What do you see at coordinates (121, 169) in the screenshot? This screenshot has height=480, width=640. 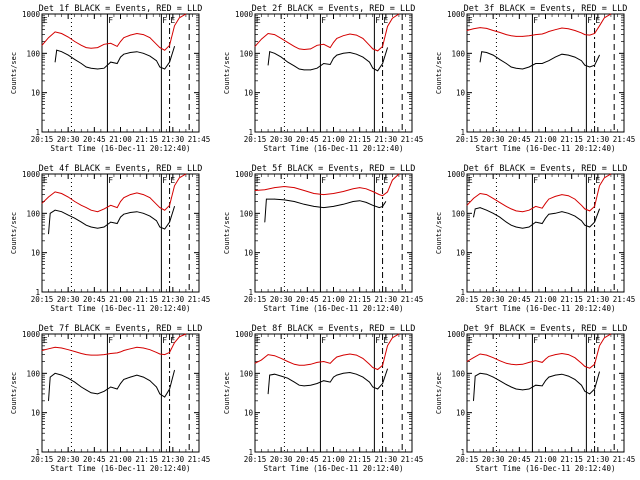 I see `panel-title: Det 4f BLACK = Events, RED = LLD` at bounding box center [121, 169].